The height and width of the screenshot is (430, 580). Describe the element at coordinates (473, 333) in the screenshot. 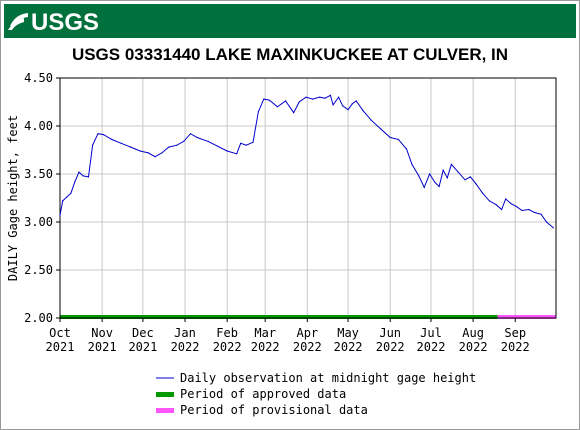

I see `x-tick-label-month: Aug` at that location.